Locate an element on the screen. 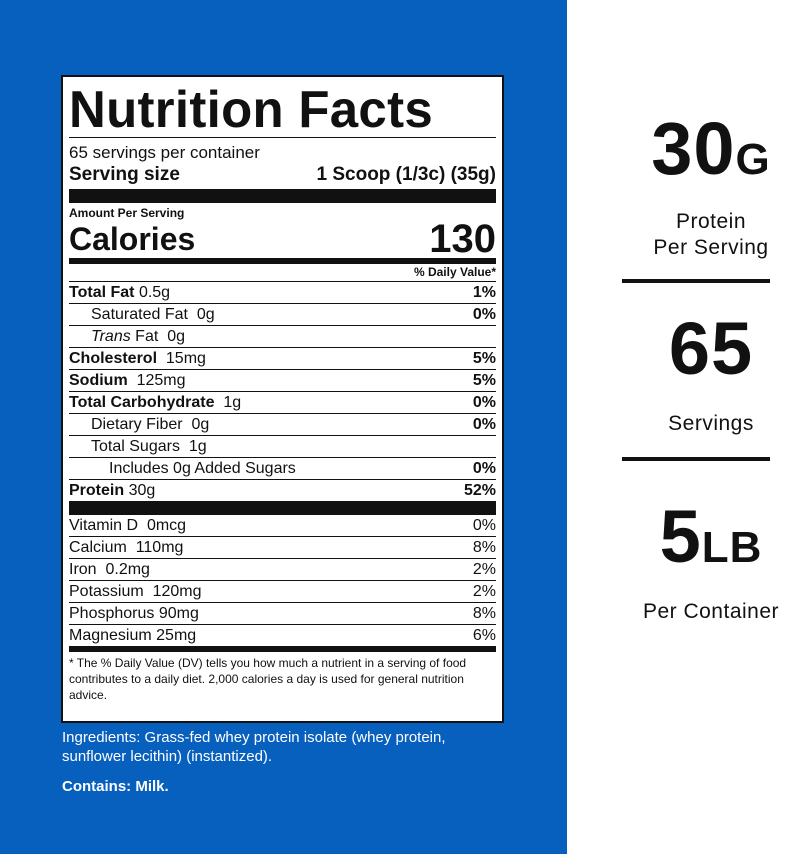 This screenshot has width=800, height=854. vitamin-amount: 110mg is located at coordinates (159, 547).